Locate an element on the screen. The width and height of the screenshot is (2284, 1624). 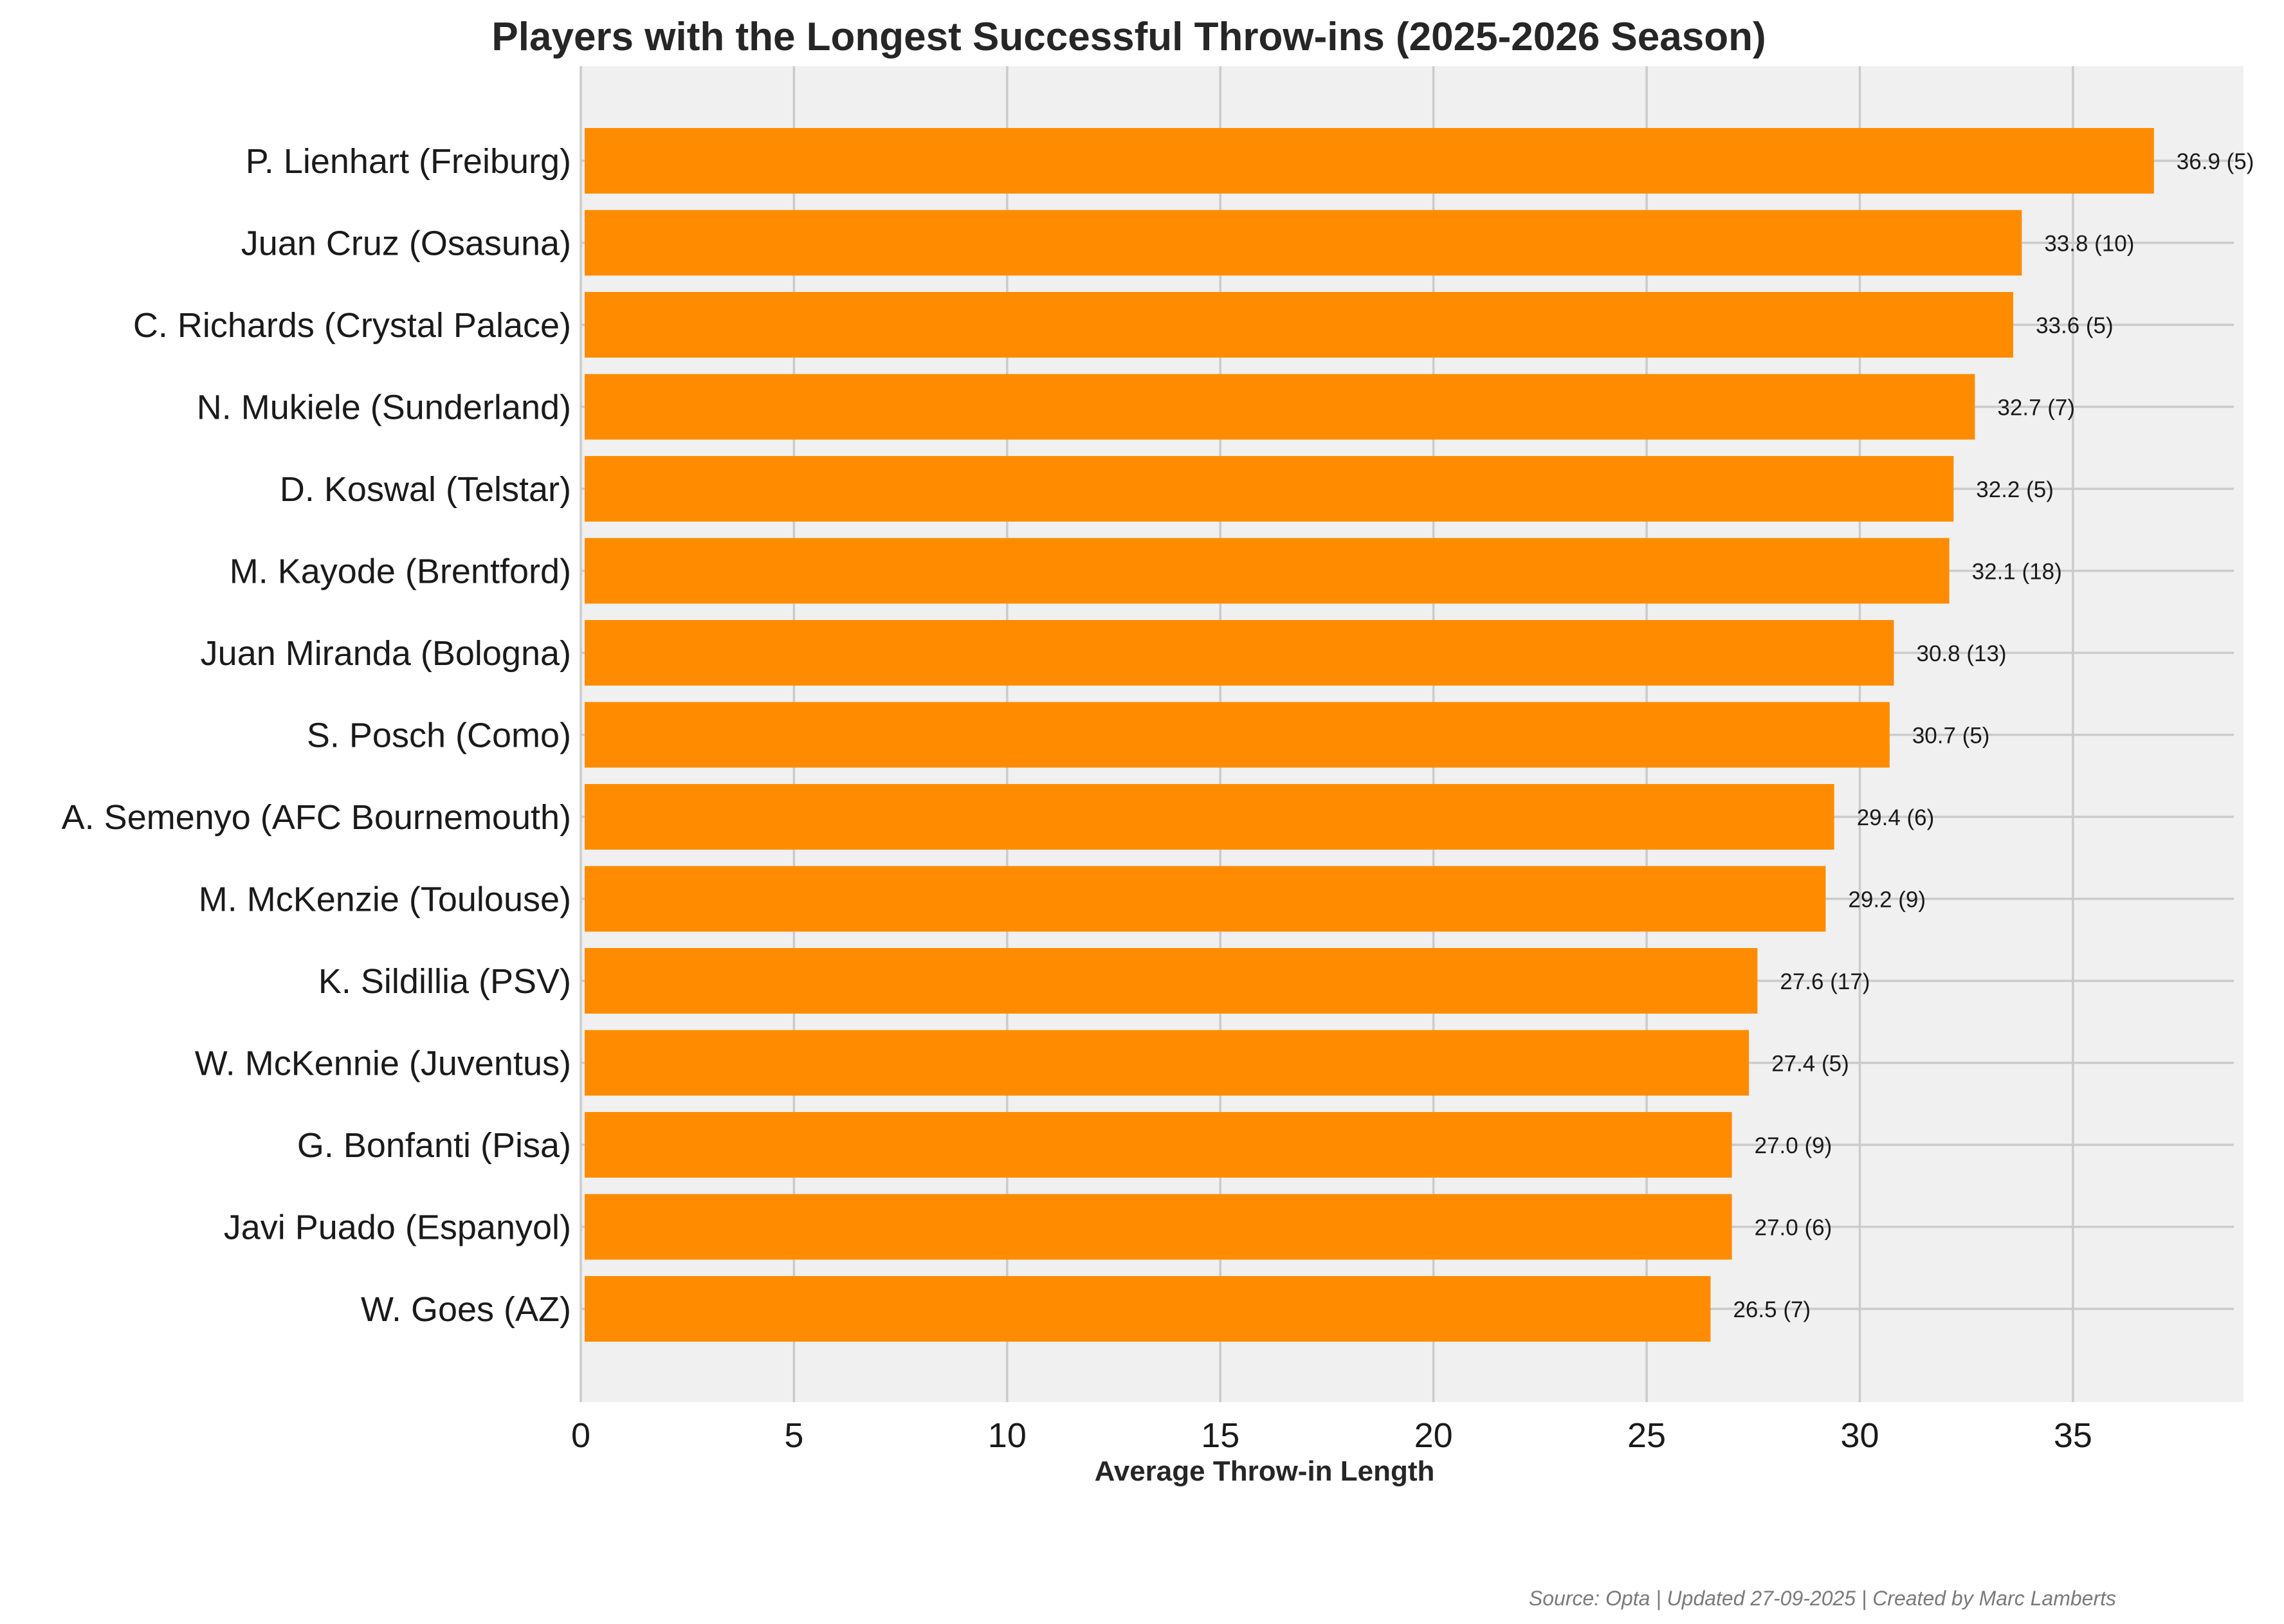
value-label: 30.7 (5) is located at coordinates (1951, 737).